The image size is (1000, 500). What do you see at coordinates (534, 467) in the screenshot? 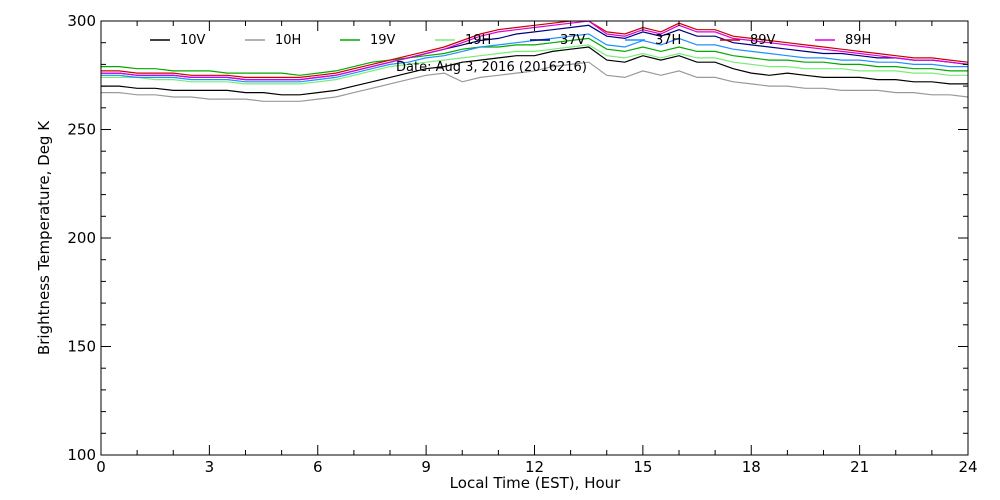
I see `x-tick-label: 12` at bounding box center [534, 467].